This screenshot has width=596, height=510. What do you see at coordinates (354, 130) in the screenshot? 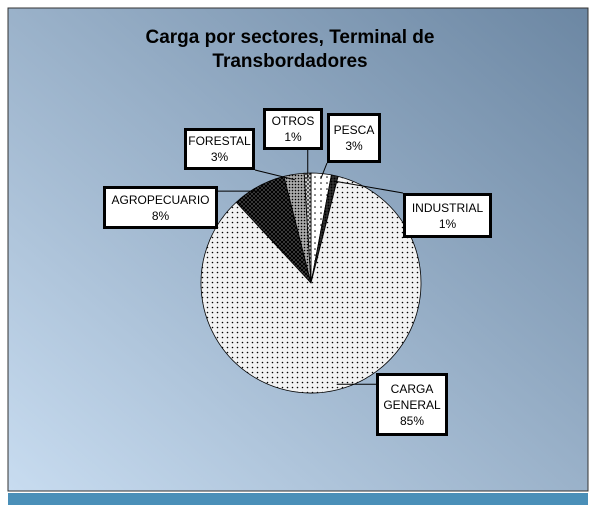
I see `label-category: PESCA` at bounding box center [354, 130].